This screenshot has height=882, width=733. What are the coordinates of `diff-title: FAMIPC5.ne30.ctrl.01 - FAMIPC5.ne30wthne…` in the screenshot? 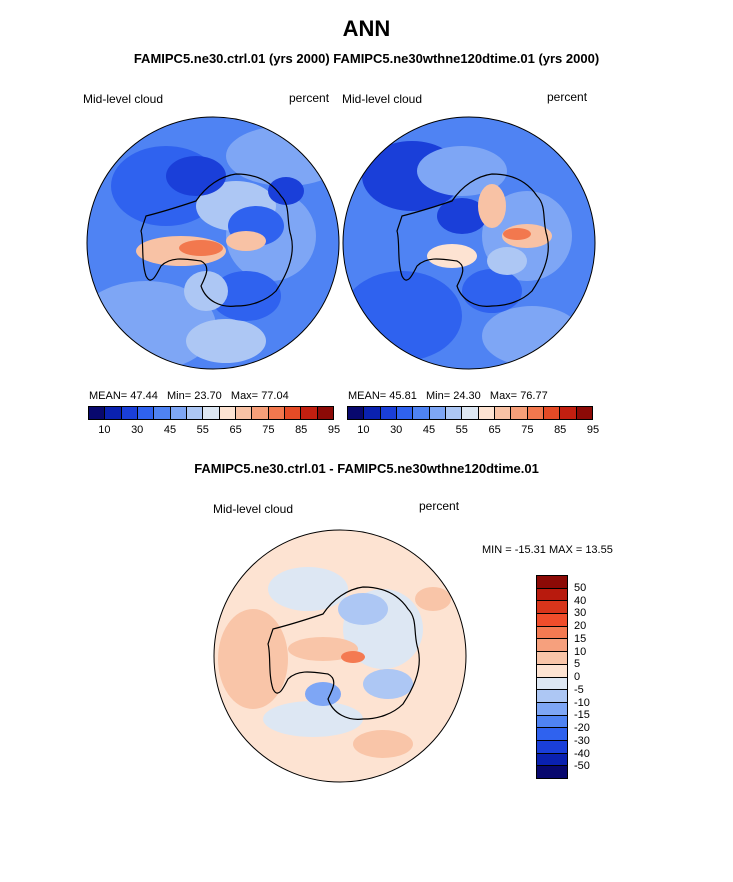 It's located at (366, 468).